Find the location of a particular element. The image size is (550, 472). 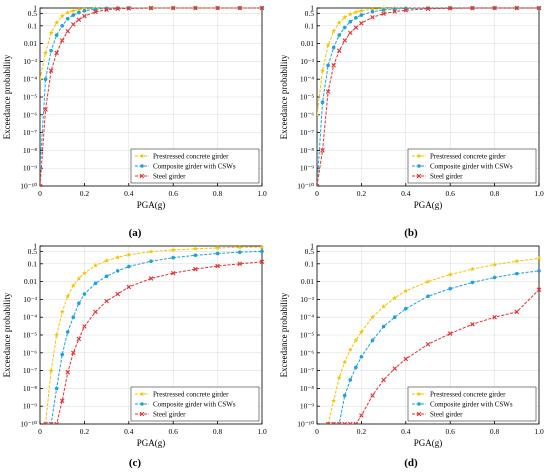

x-tick-label: 0.6 is located at coordinates (451, 193).